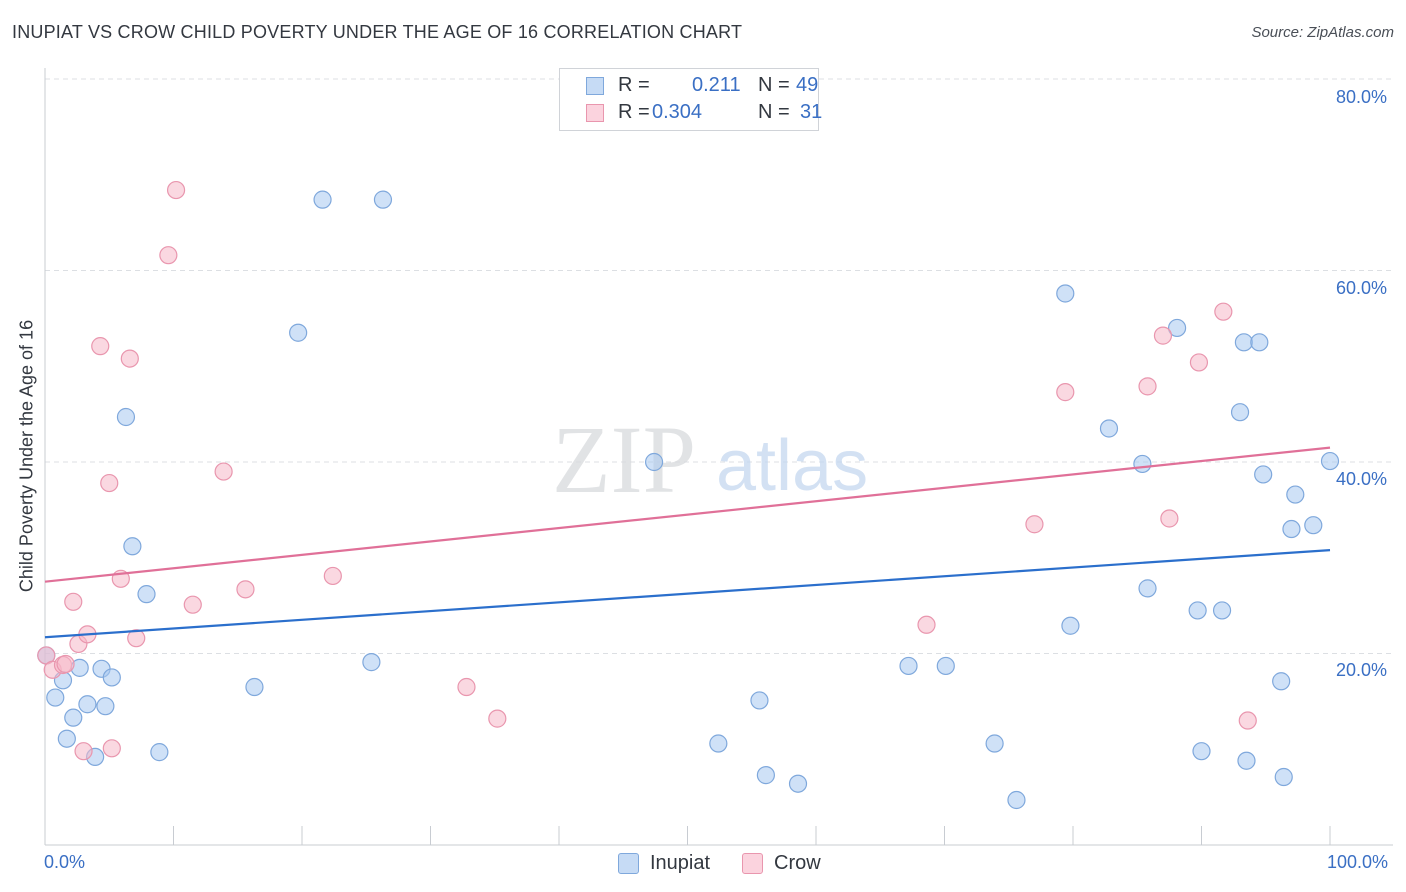 Image resolution: width=1406 pixels, height=892 pixels. I want to click on n-value: 49, so click(807, 85).